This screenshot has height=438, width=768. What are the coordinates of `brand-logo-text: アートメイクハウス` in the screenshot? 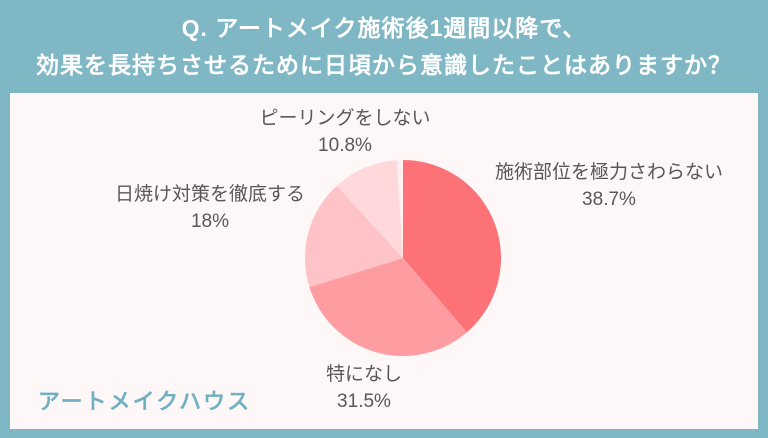 It's located at (145, 401).